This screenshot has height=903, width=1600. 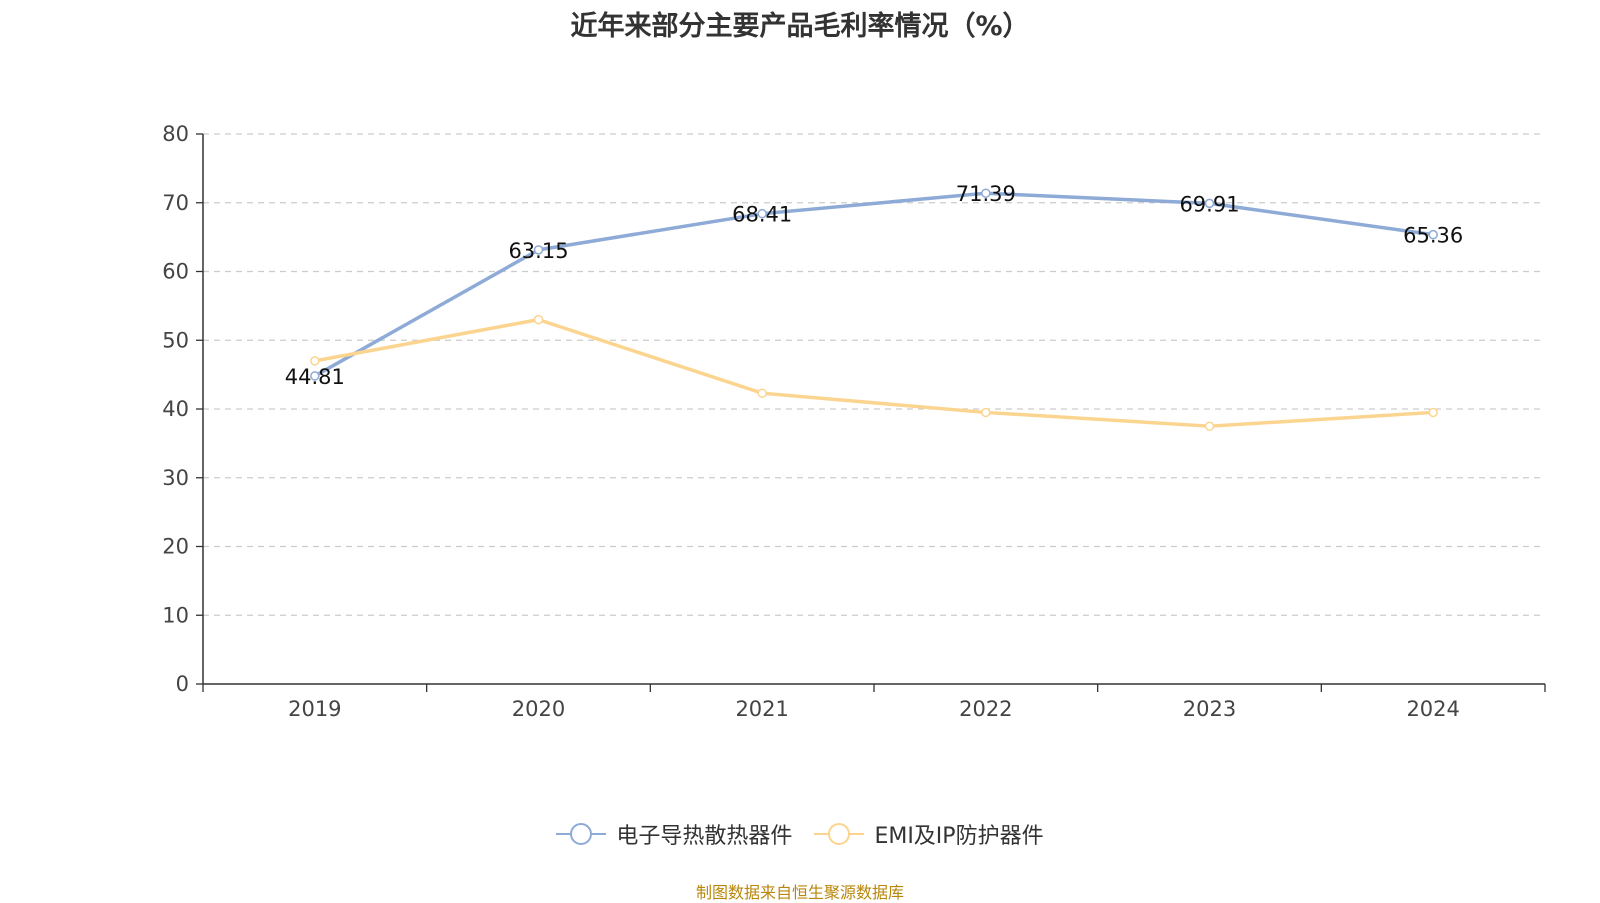 I want to click on legend: 电子导热散热器件 EMI及IP防护器件, so click(x=800, y=834).